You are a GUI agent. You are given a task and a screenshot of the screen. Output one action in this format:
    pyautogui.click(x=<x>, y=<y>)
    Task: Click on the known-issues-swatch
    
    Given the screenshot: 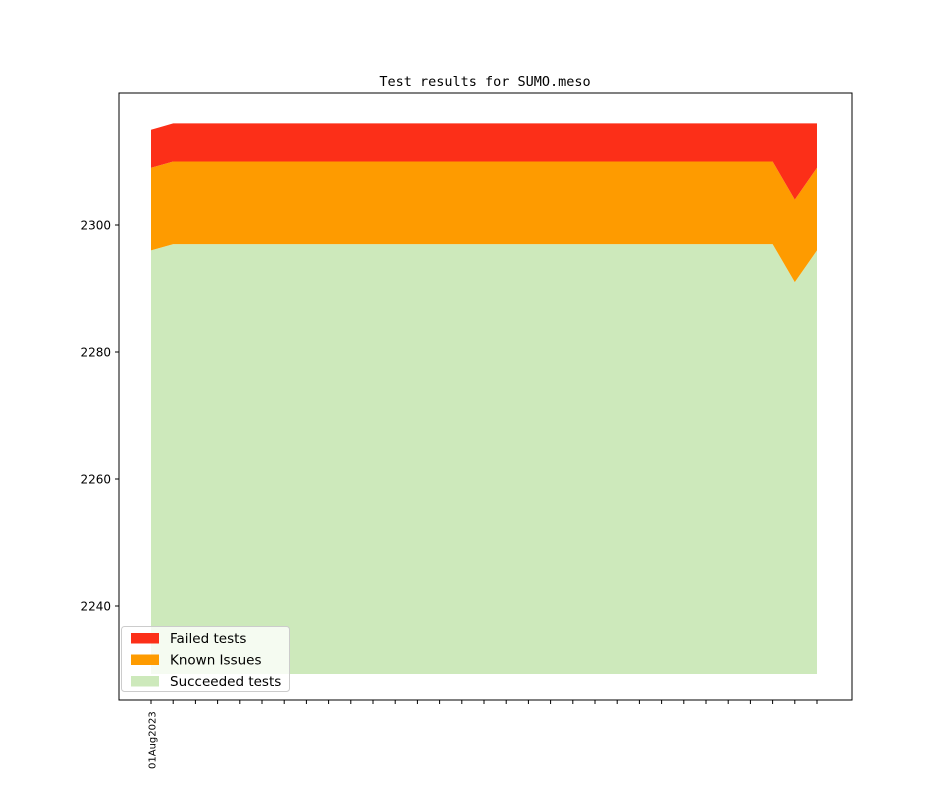 What is the action you would take?
    pyautogui.click(x=145, y=659)
    